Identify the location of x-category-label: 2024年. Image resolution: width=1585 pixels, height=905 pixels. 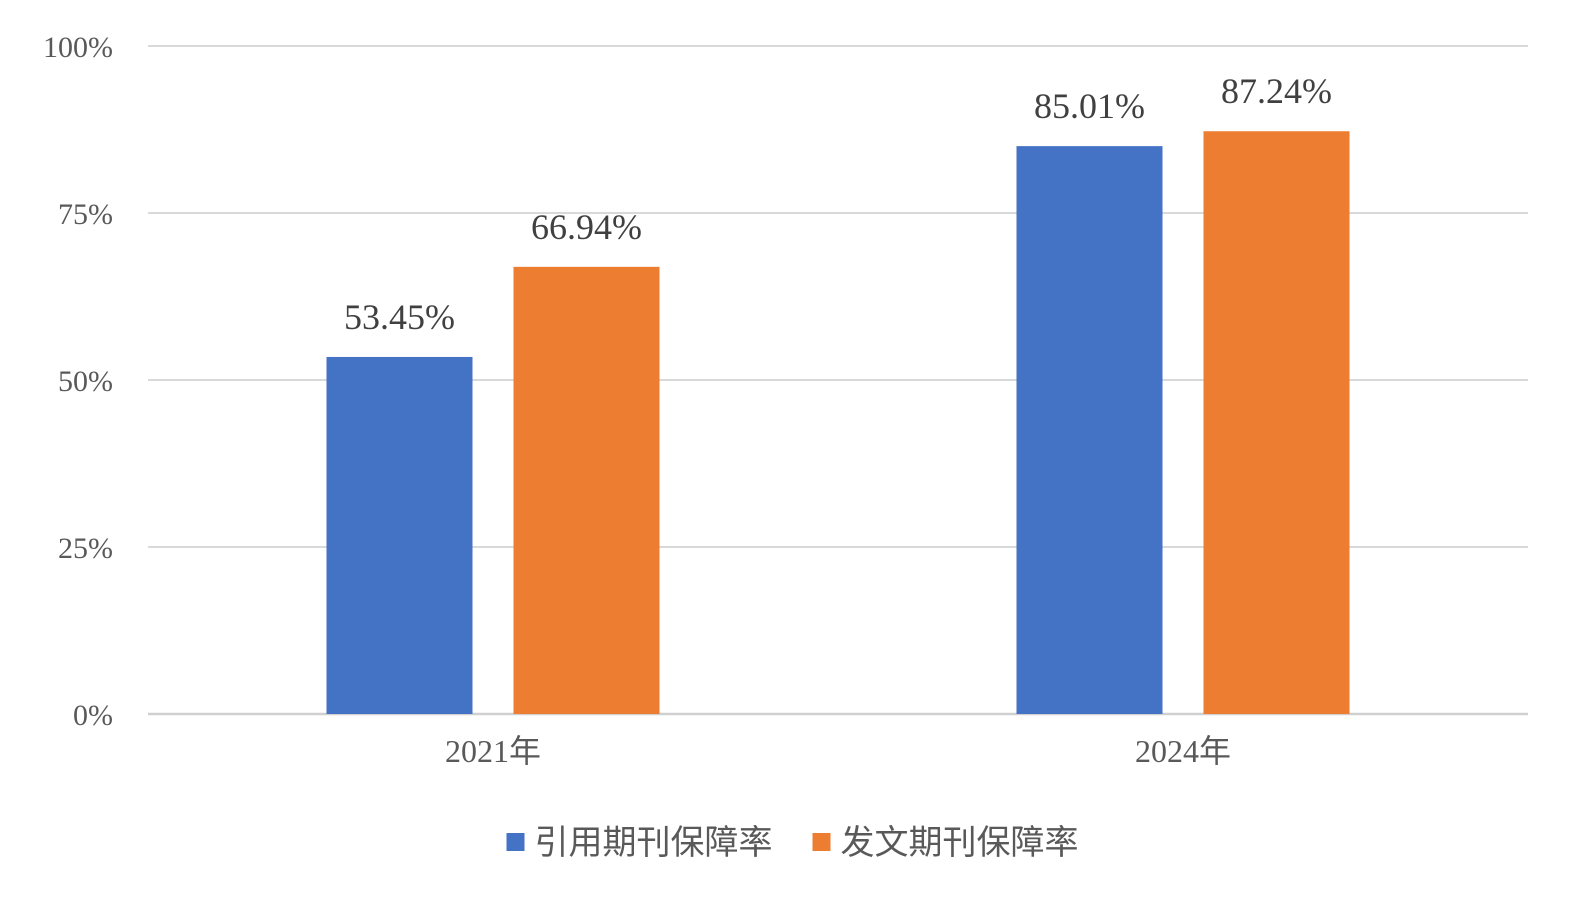
(1183, 751).